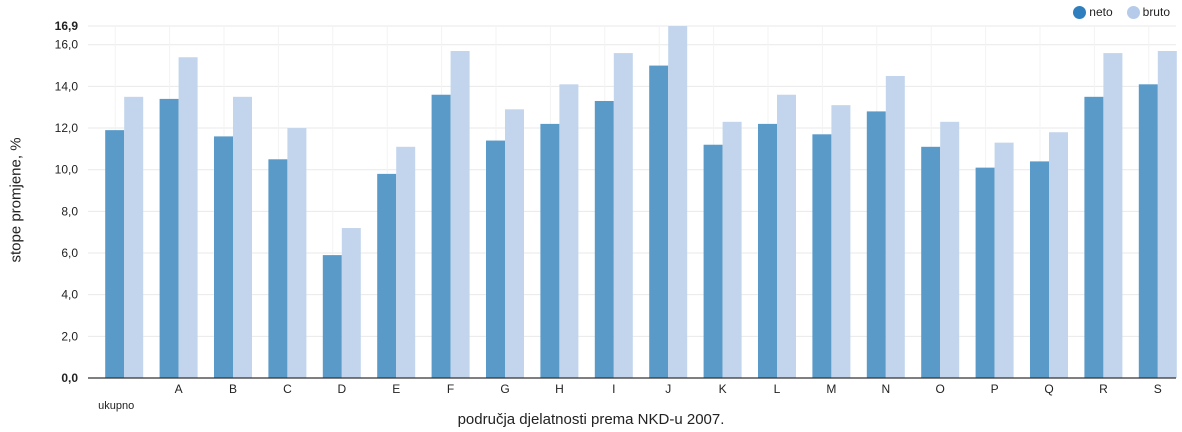  What do you see at coordinates (297, 253) in the screenshot?
I see `bar-bruto-C` at bounding box center [297, 253].